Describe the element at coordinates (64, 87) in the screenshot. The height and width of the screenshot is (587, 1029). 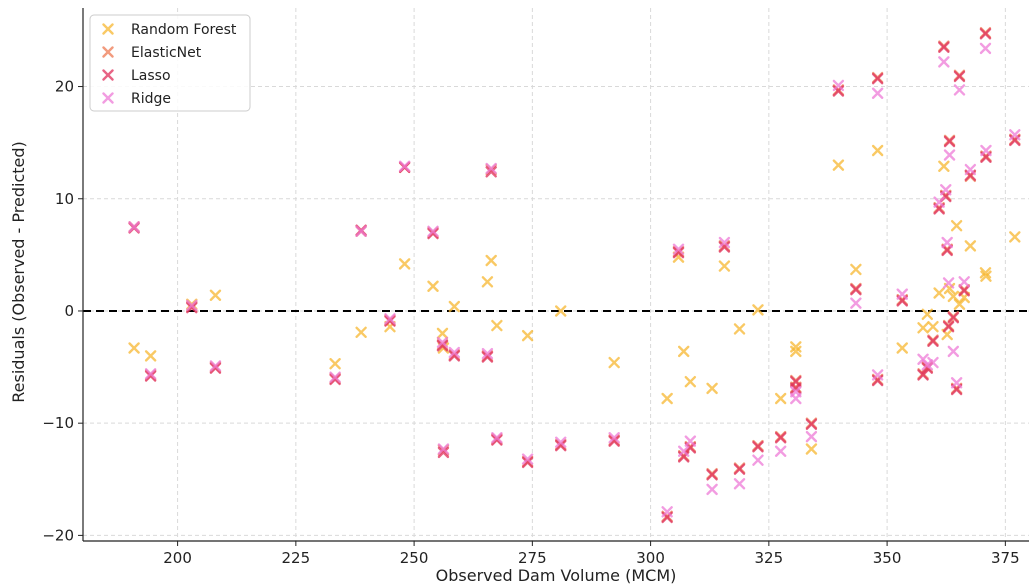
I see `y-tick-label: 20` at that location.